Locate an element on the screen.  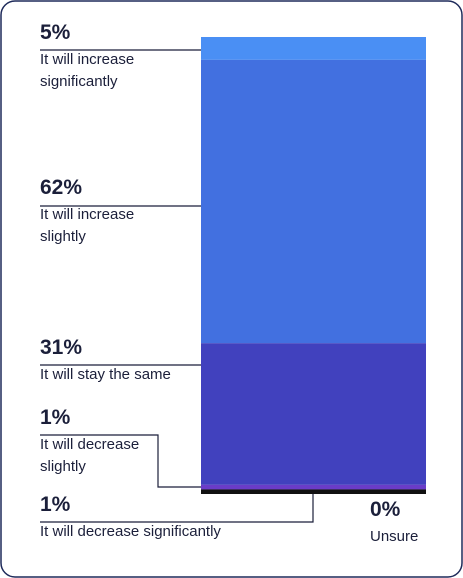
segment-name: It will stay the same is located at coordinates (105, 374).